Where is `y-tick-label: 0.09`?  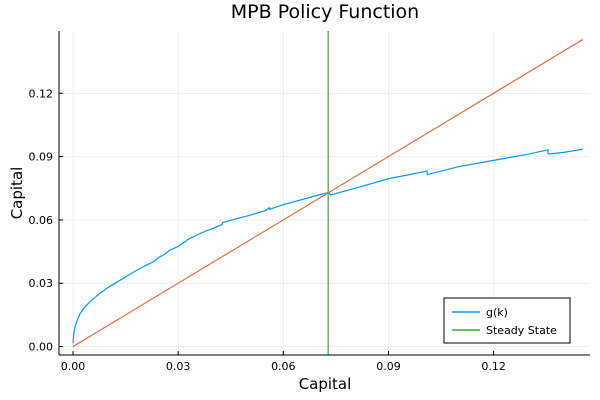
y-tick-label: 0.09 is located at coordinates (41, 157).